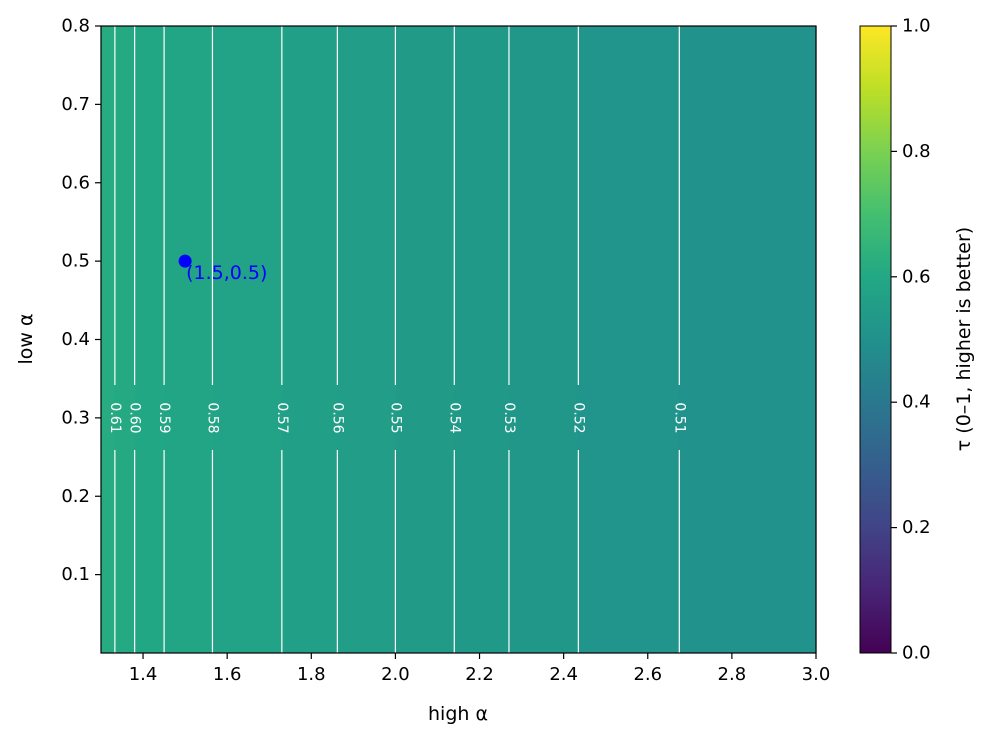 The width and height of the screenshot is (996, 743). Describe the element at coordinates (509, 417) in the screenshot. I see `contour-label: 0.53` at that location.